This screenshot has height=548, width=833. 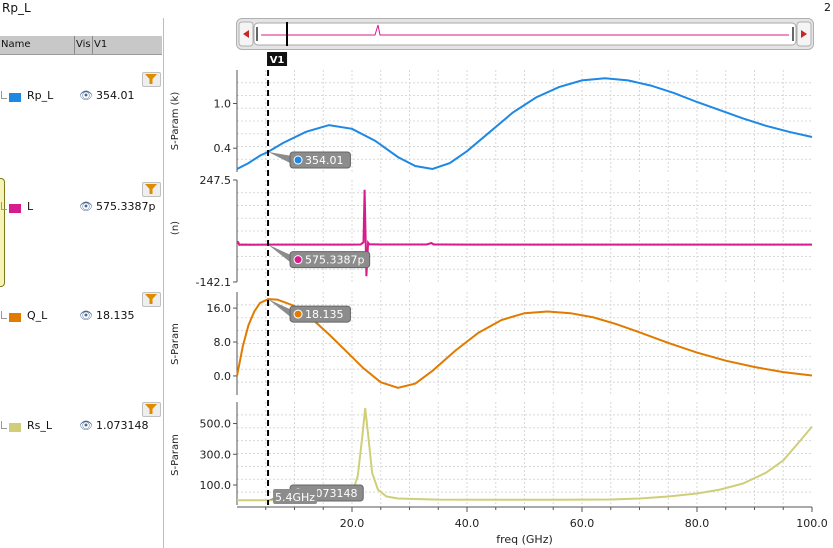 I want to click on series-line-l, so click(x=524, y=233).